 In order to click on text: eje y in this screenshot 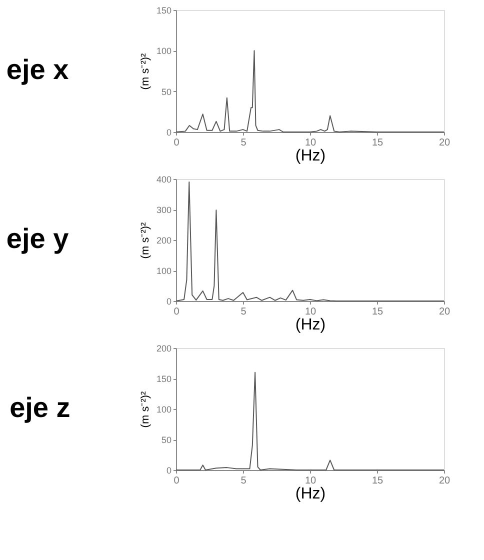, I will do `click(38, 238)`.